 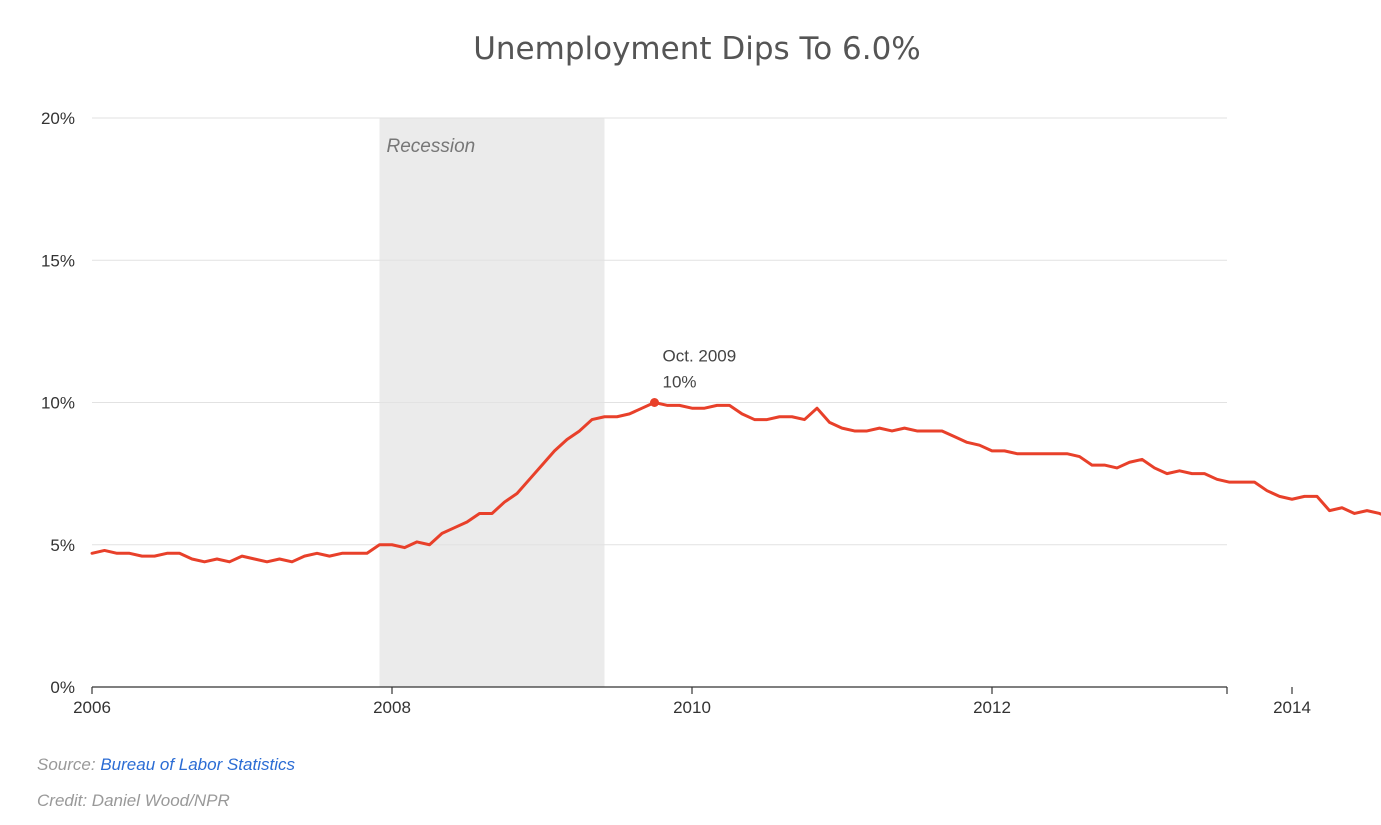 I want to click on y-axis-ticks: 0% 5% 10% 15% 20%, so click(x=58, y=403).